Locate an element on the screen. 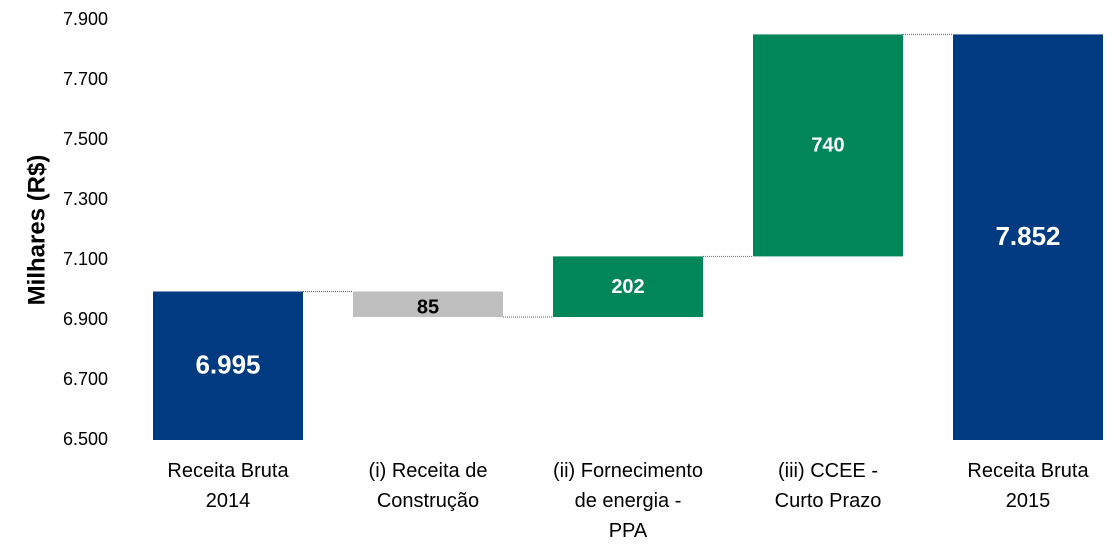 The image size is (1114, 544). y-tick-label: 7.500 is located at coordinates (85, 139).